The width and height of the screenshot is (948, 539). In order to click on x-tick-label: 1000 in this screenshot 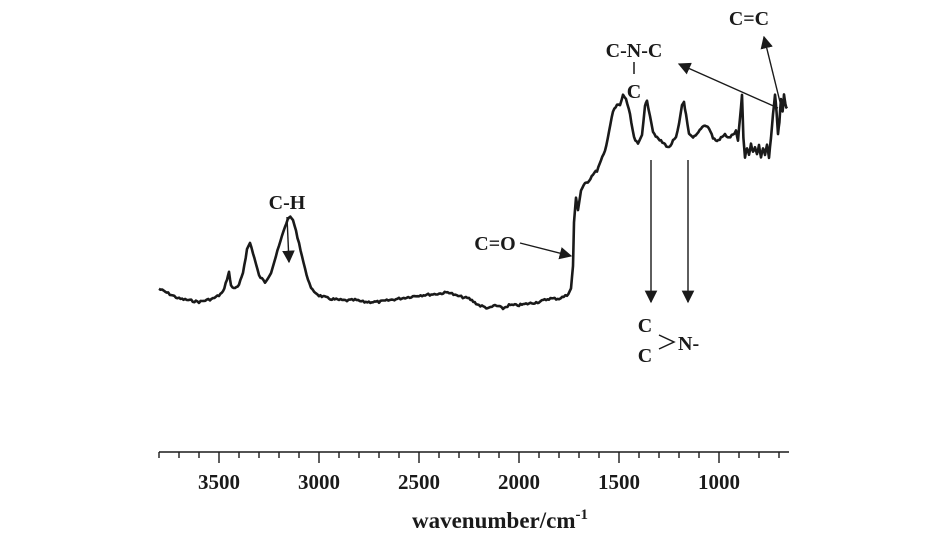, I will do `click(719, 482)`.